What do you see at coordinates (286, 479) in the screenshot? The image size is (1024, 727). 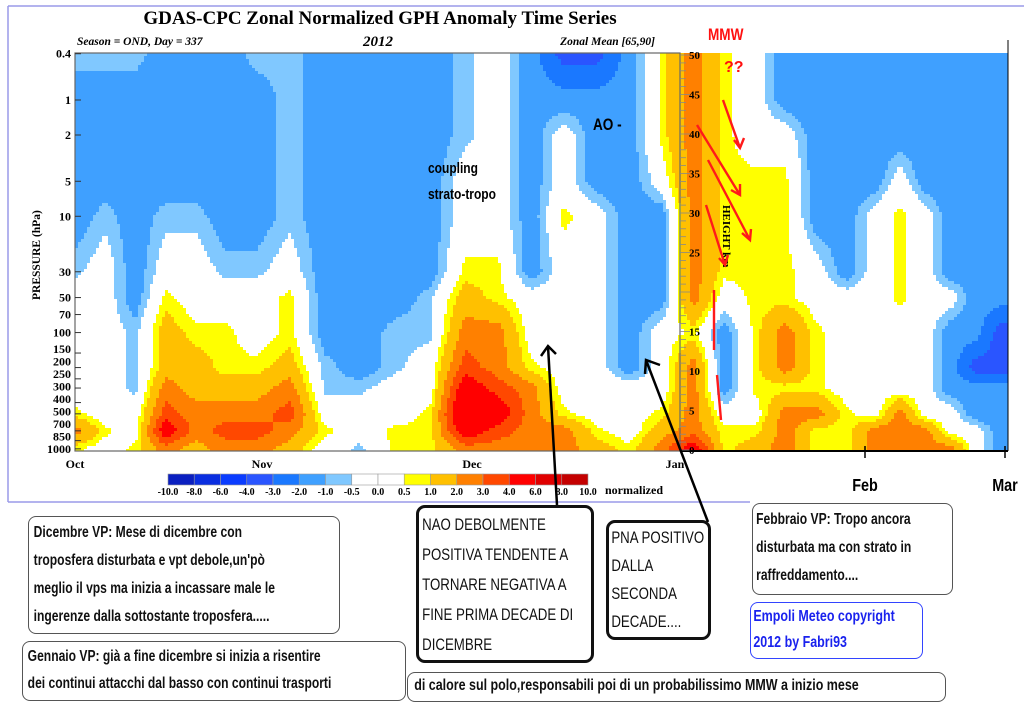 I see `colorbar-swatch` at bounding box center [286, 479].